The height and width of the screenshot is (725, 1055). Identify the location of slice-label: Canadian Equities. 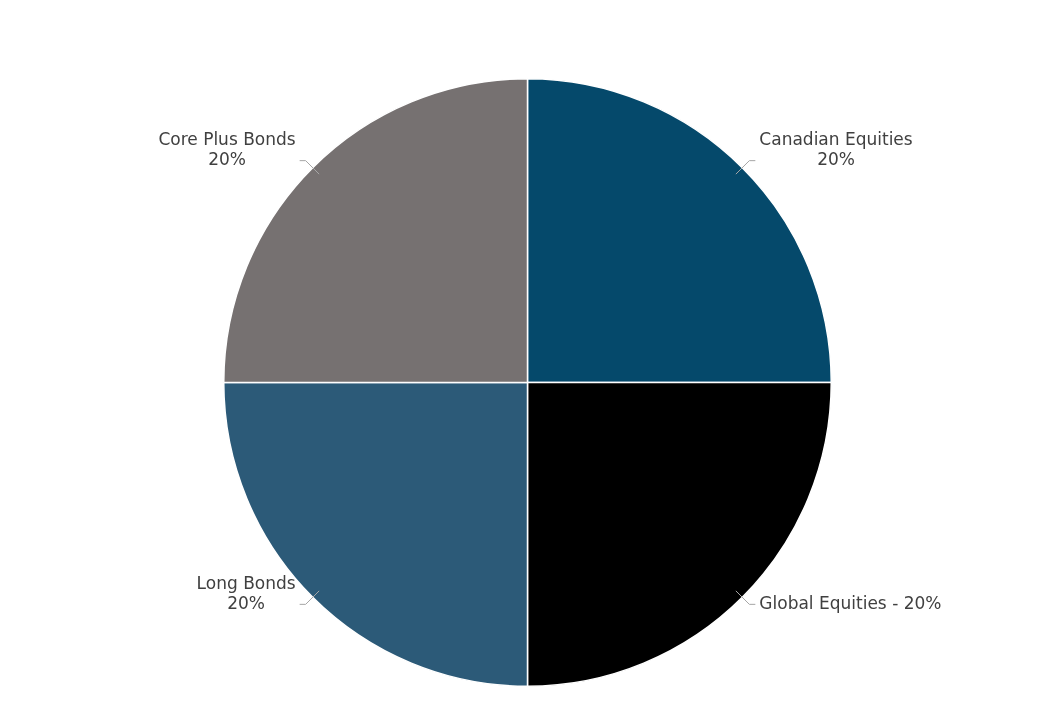
(836, 139).